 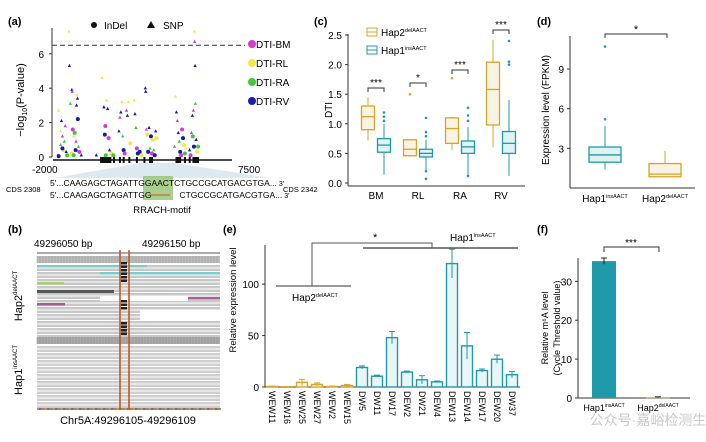 What do you see at coordinates (335, 154) in the screenshot?
I see `c-y-tick-label: 0.5` at bounding box center [335, 154].